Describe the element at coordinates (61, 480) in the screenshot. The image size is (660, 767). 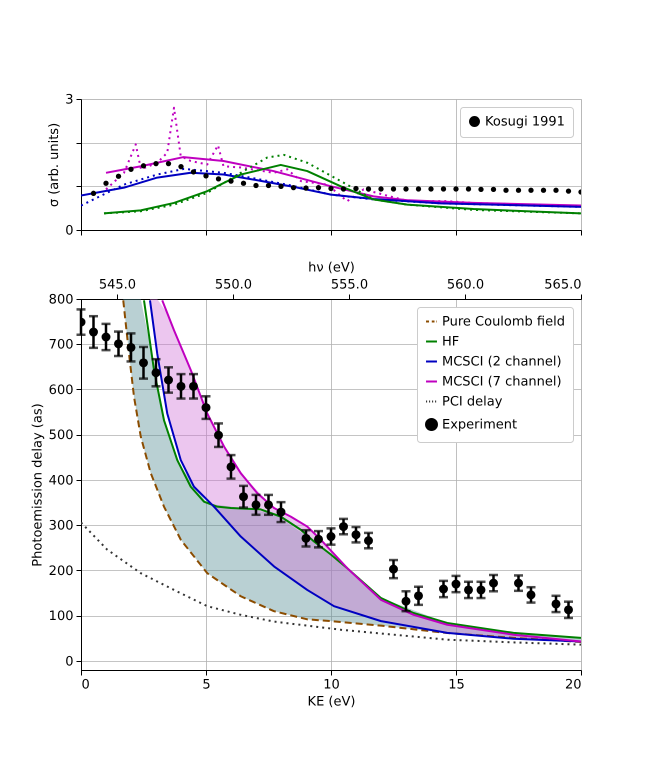
I see `y-tick-label: 400` at that location.